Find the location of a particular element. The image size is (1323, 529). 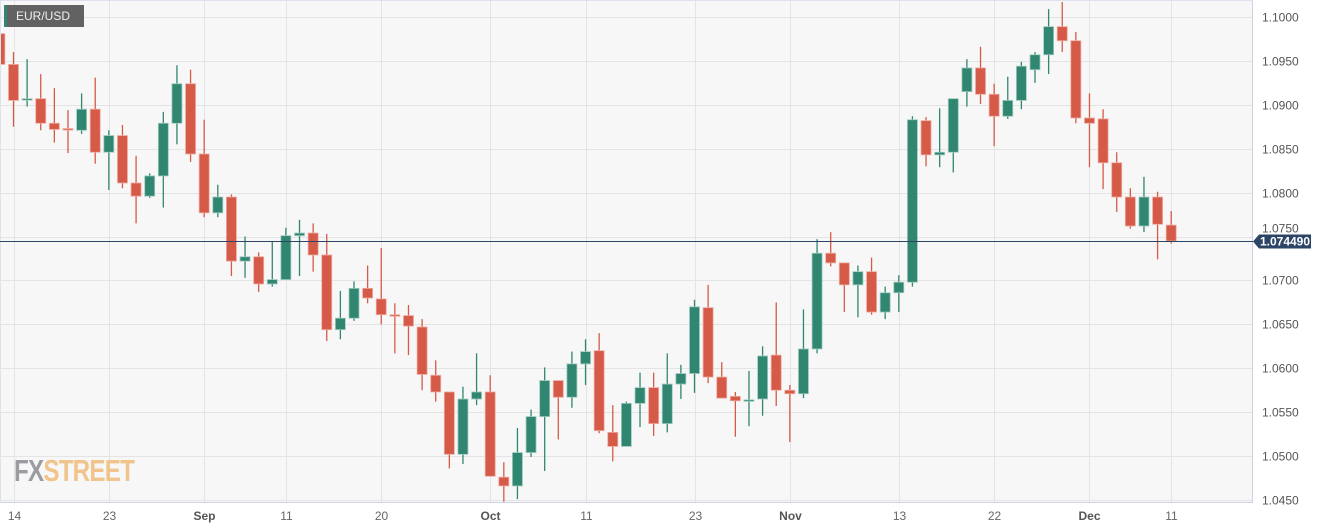

y-tick-label: 1.0550 is located at coordinates (1280, 413).